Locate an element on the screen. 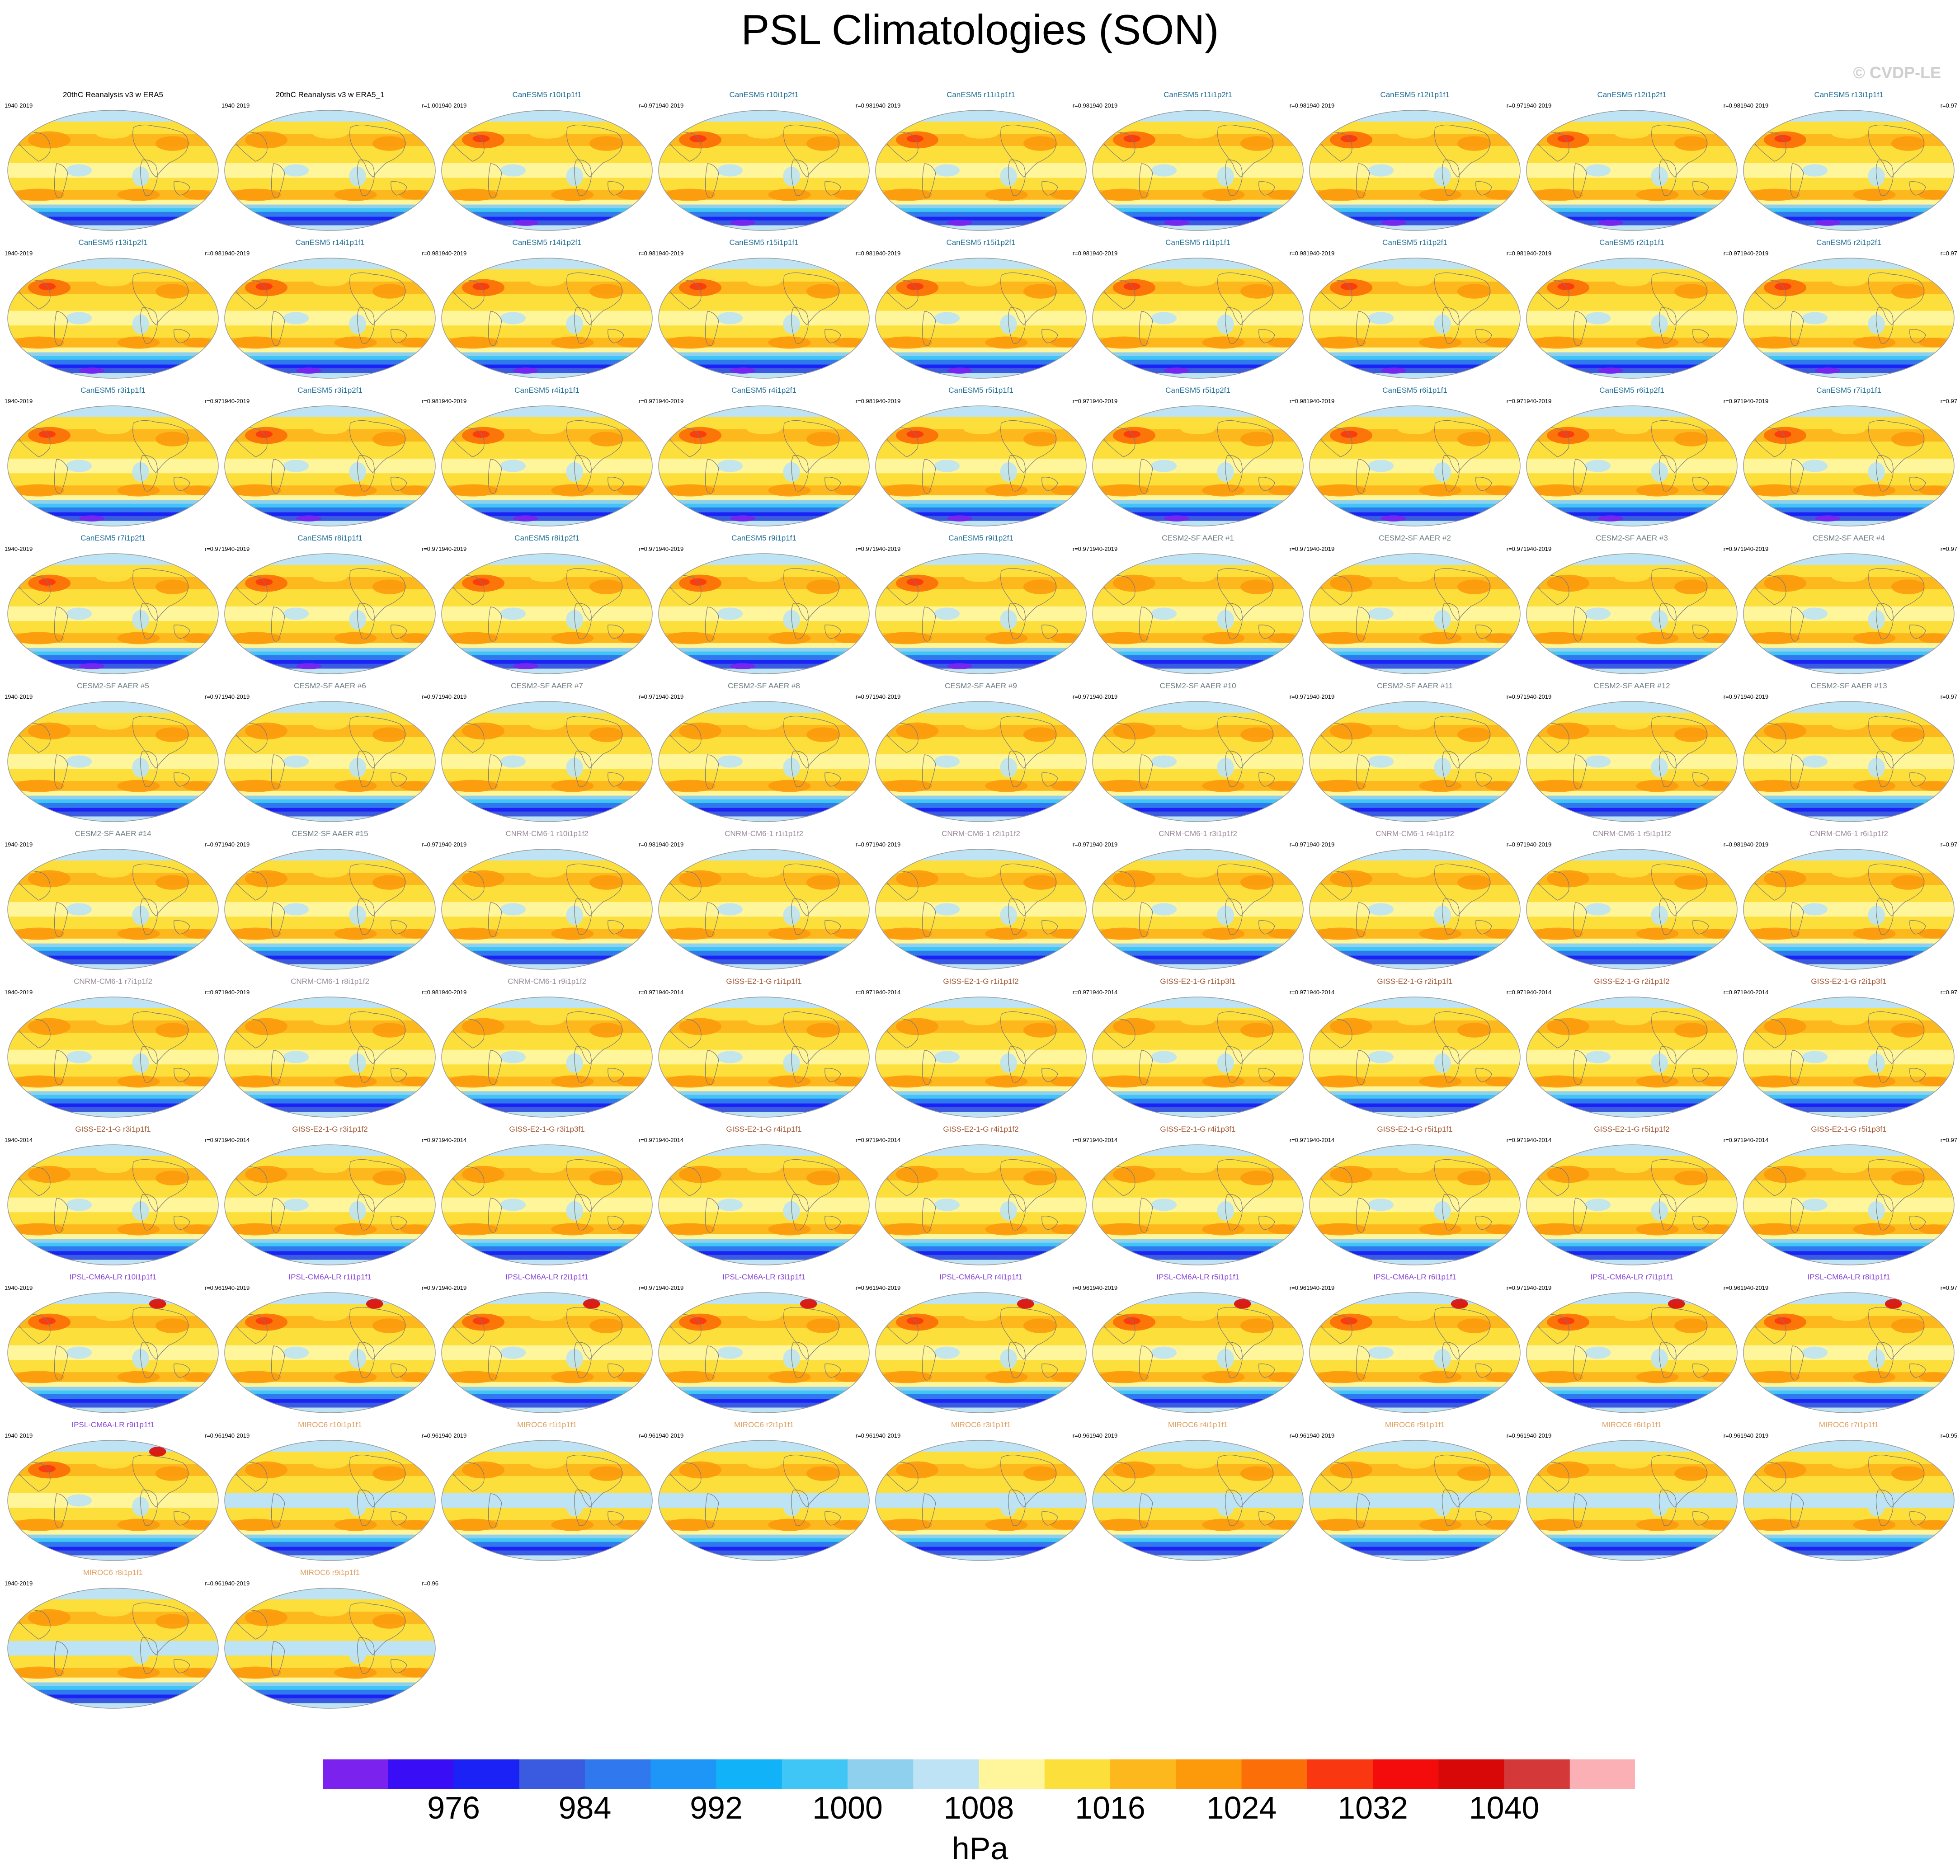 Image resolution: width=1960 pixels, height=1876 pixels. map-panel: CanESM5 r5i1p1f1 1940-2019 r=0.97 is located at coordinates (980, 458).